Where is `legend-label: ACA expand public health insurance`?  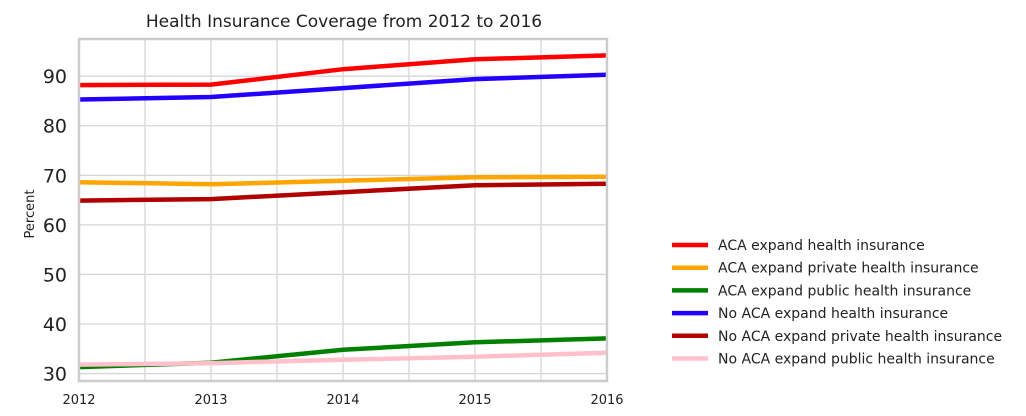
legend-label: ACA expand public health insurance is located at coordinates (844, 291).